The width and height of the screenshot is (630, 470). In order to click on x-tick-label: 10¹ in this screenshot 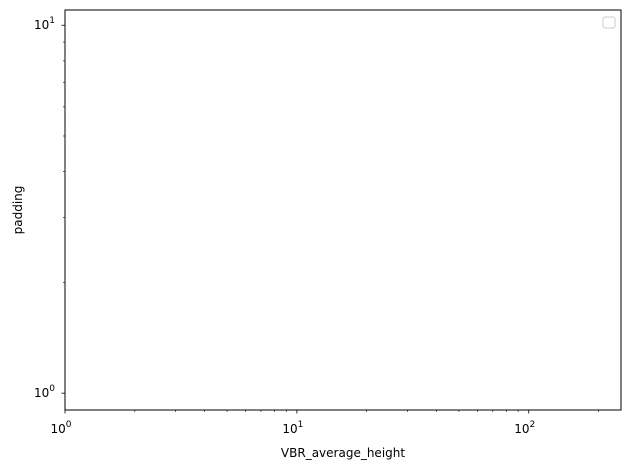, I will do `click(292, 428)`.